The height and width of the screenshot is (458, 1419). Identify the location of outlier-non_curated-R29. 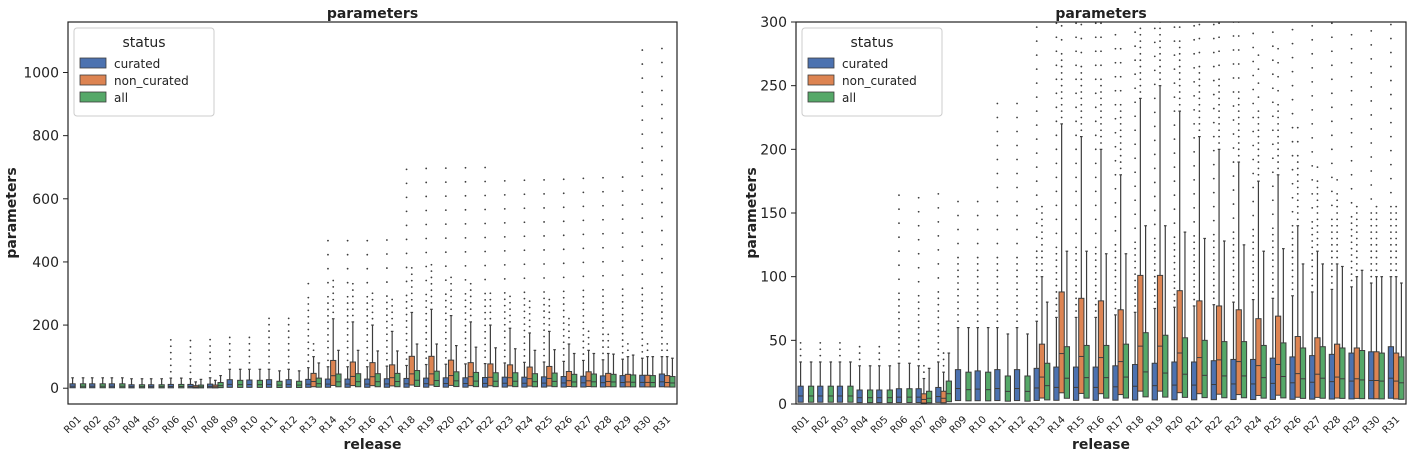
(1356, 257).